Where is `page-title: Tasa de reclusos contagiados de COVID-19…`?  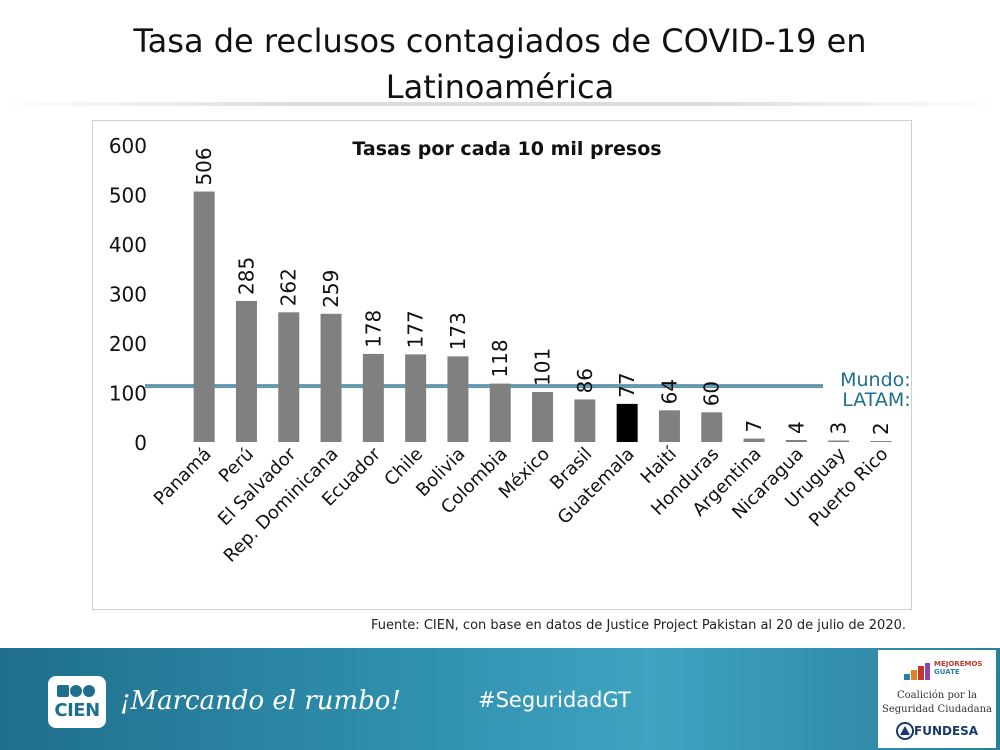
page-title: Tasa de reclusos contagiados de COVID-19… is located at coordinates (500, 64).